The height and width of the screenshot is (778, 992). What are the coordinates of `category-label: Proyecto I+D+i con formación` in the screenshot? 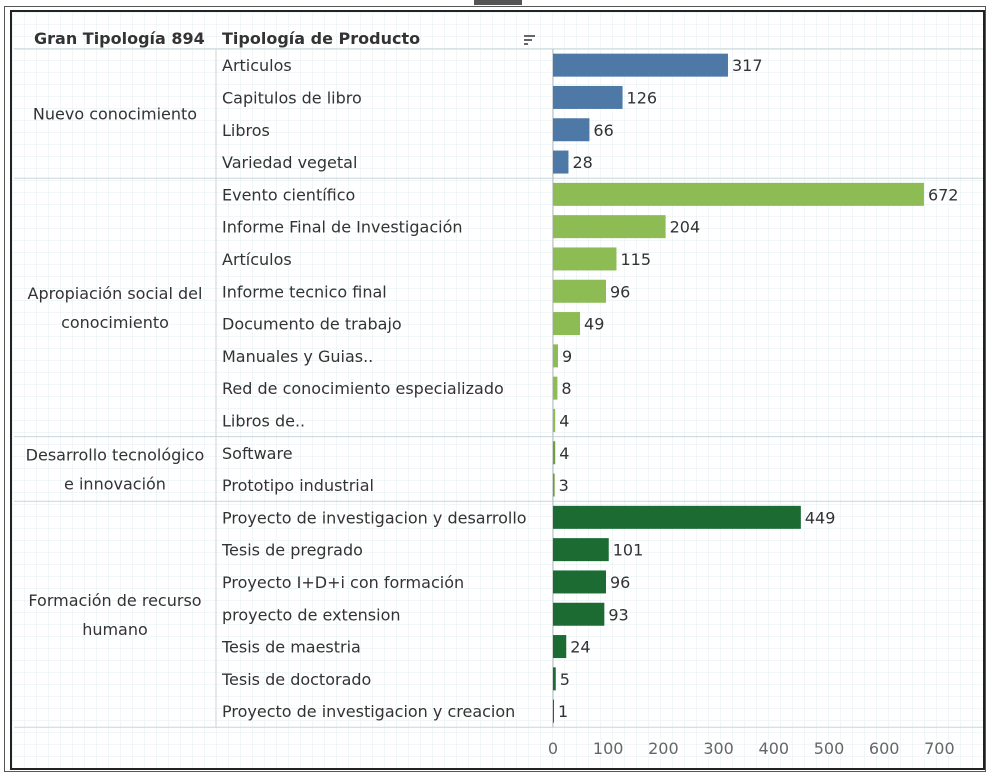 It's located at (343, 582).